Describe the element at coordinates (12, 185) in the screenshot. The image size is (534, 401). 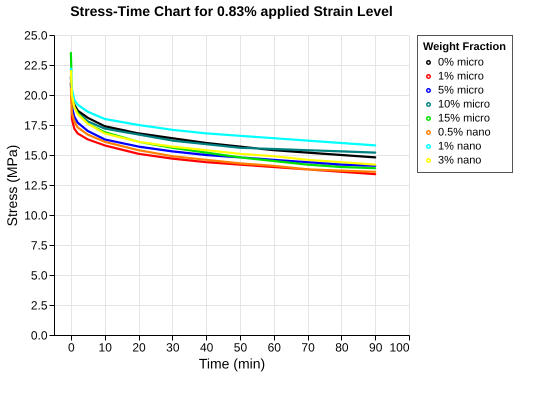
I see `y-axis-title: Stress (MPa)` at that location.